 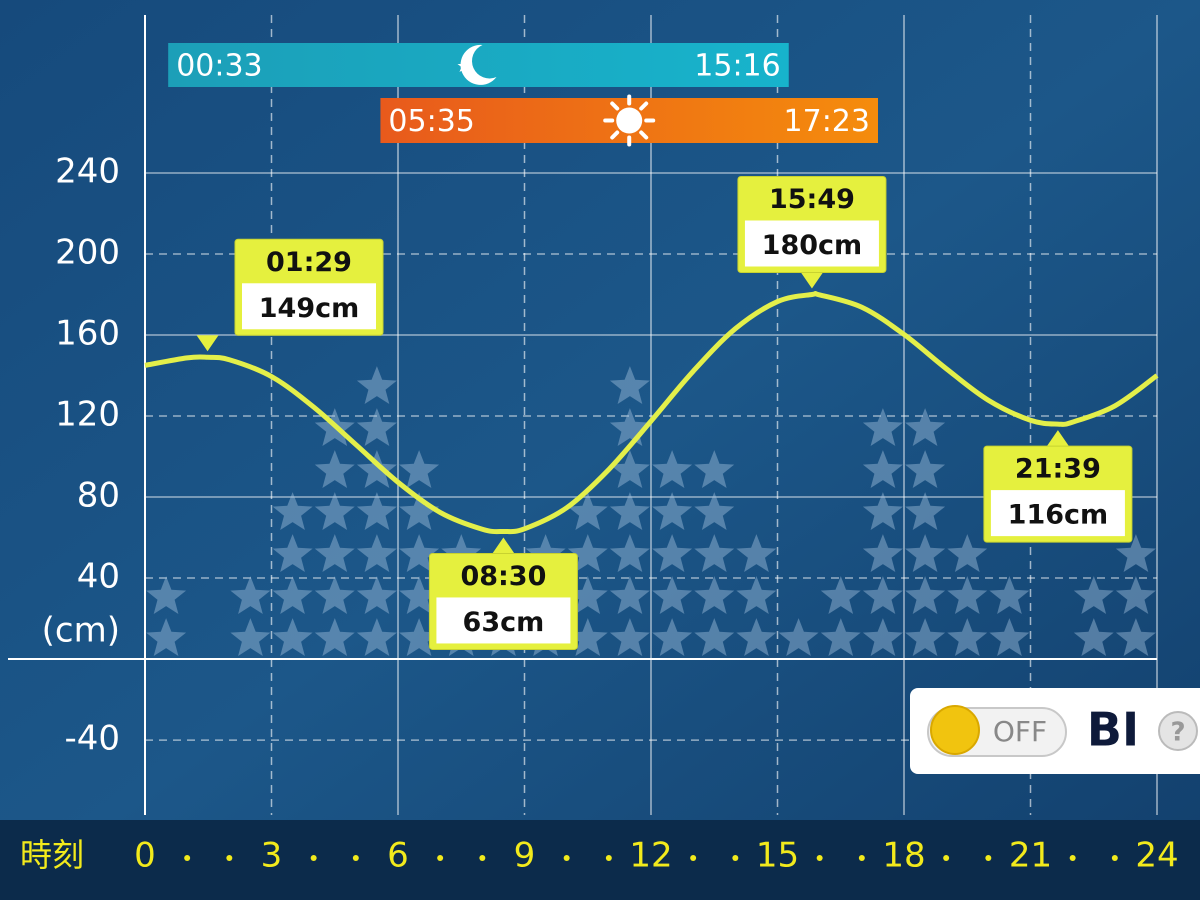 I want to click on x-tick-label: 0, so click(x=145, y=856).